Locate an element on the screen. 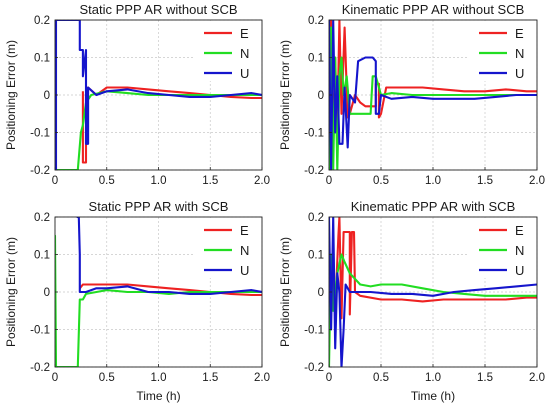 This screenshot has height=414, width=550. panel-title: Static PPP AR with SCB is located at coordinates (159, 206).